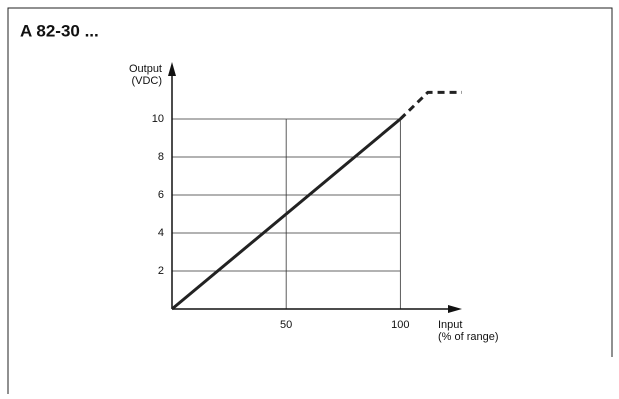 This screenshot has height=399, width=619. What do you see at coordinates (400, 325) in the screenshot?
I see `x-tick-label: 100` at bounding box center [400, 325].